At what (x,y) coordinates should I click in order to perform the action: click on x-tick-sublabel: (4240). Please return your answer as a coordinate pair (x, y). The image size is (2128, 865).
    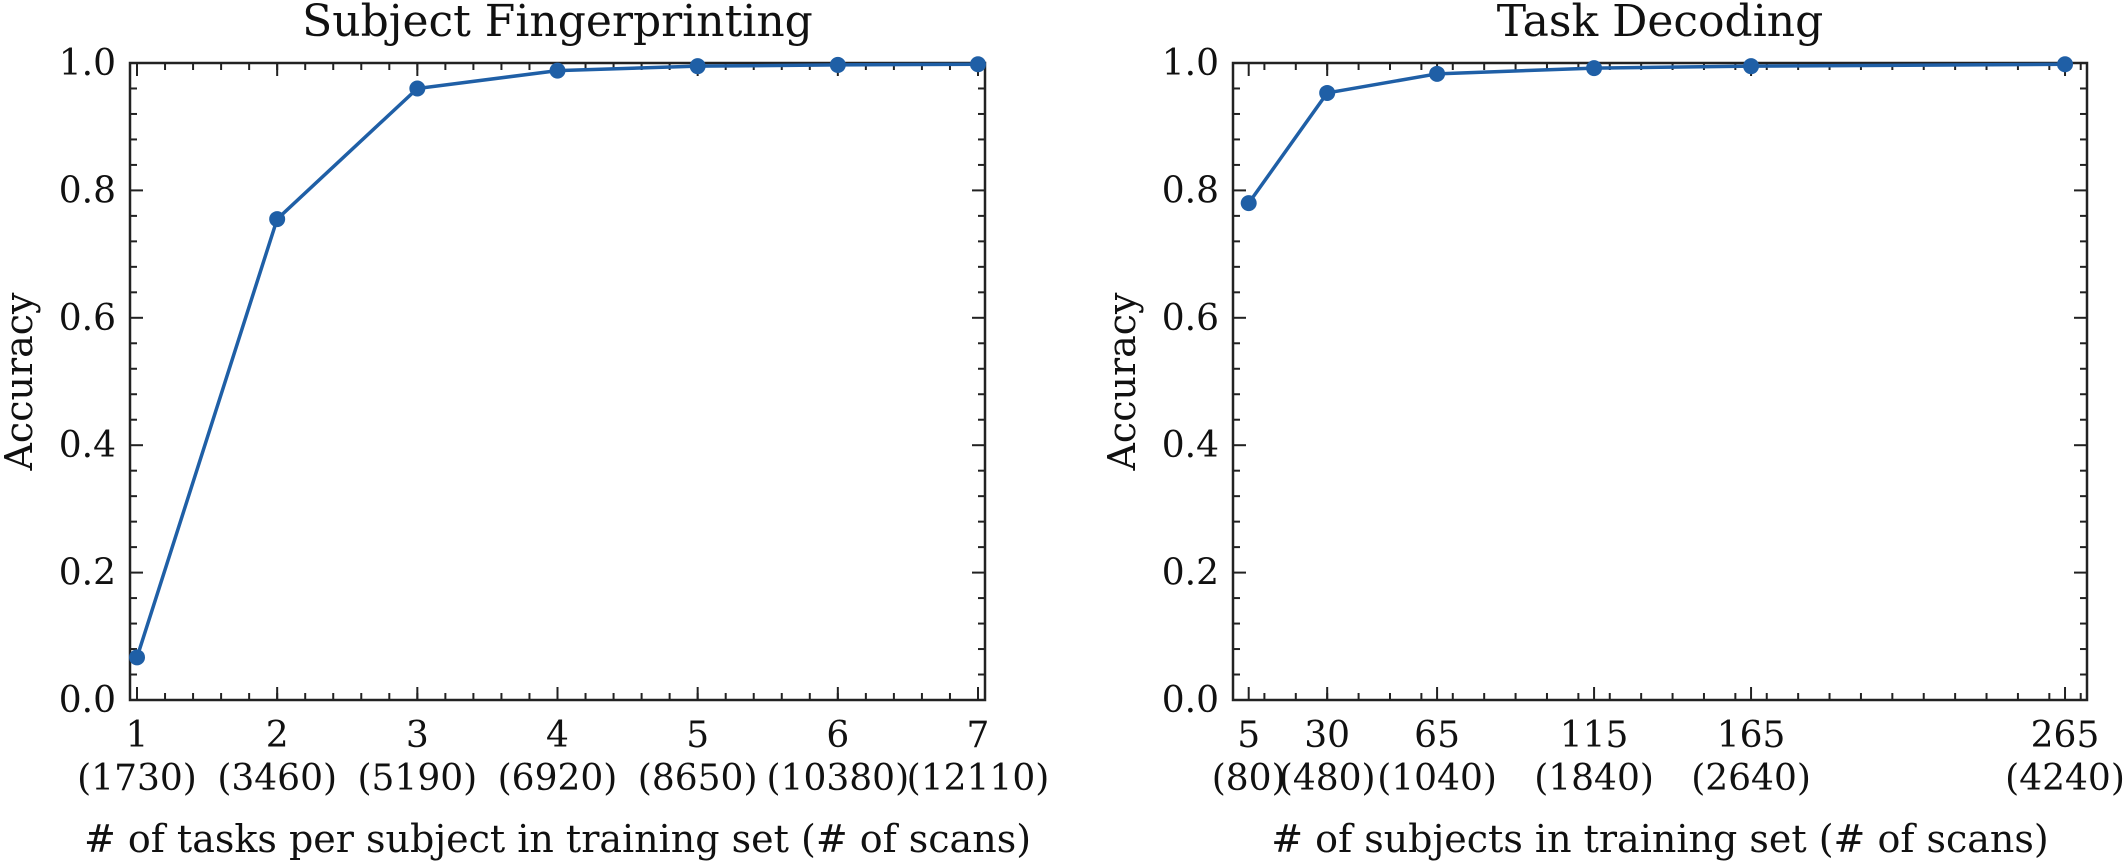
    Looking at the image, I should click on (2065, 778).